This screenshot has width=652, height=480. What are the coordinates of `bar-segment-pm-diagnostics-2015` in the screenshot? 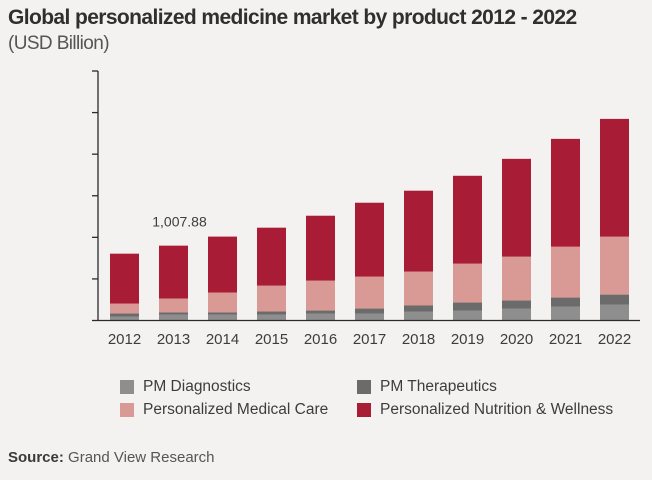 It's located at (271, 317).